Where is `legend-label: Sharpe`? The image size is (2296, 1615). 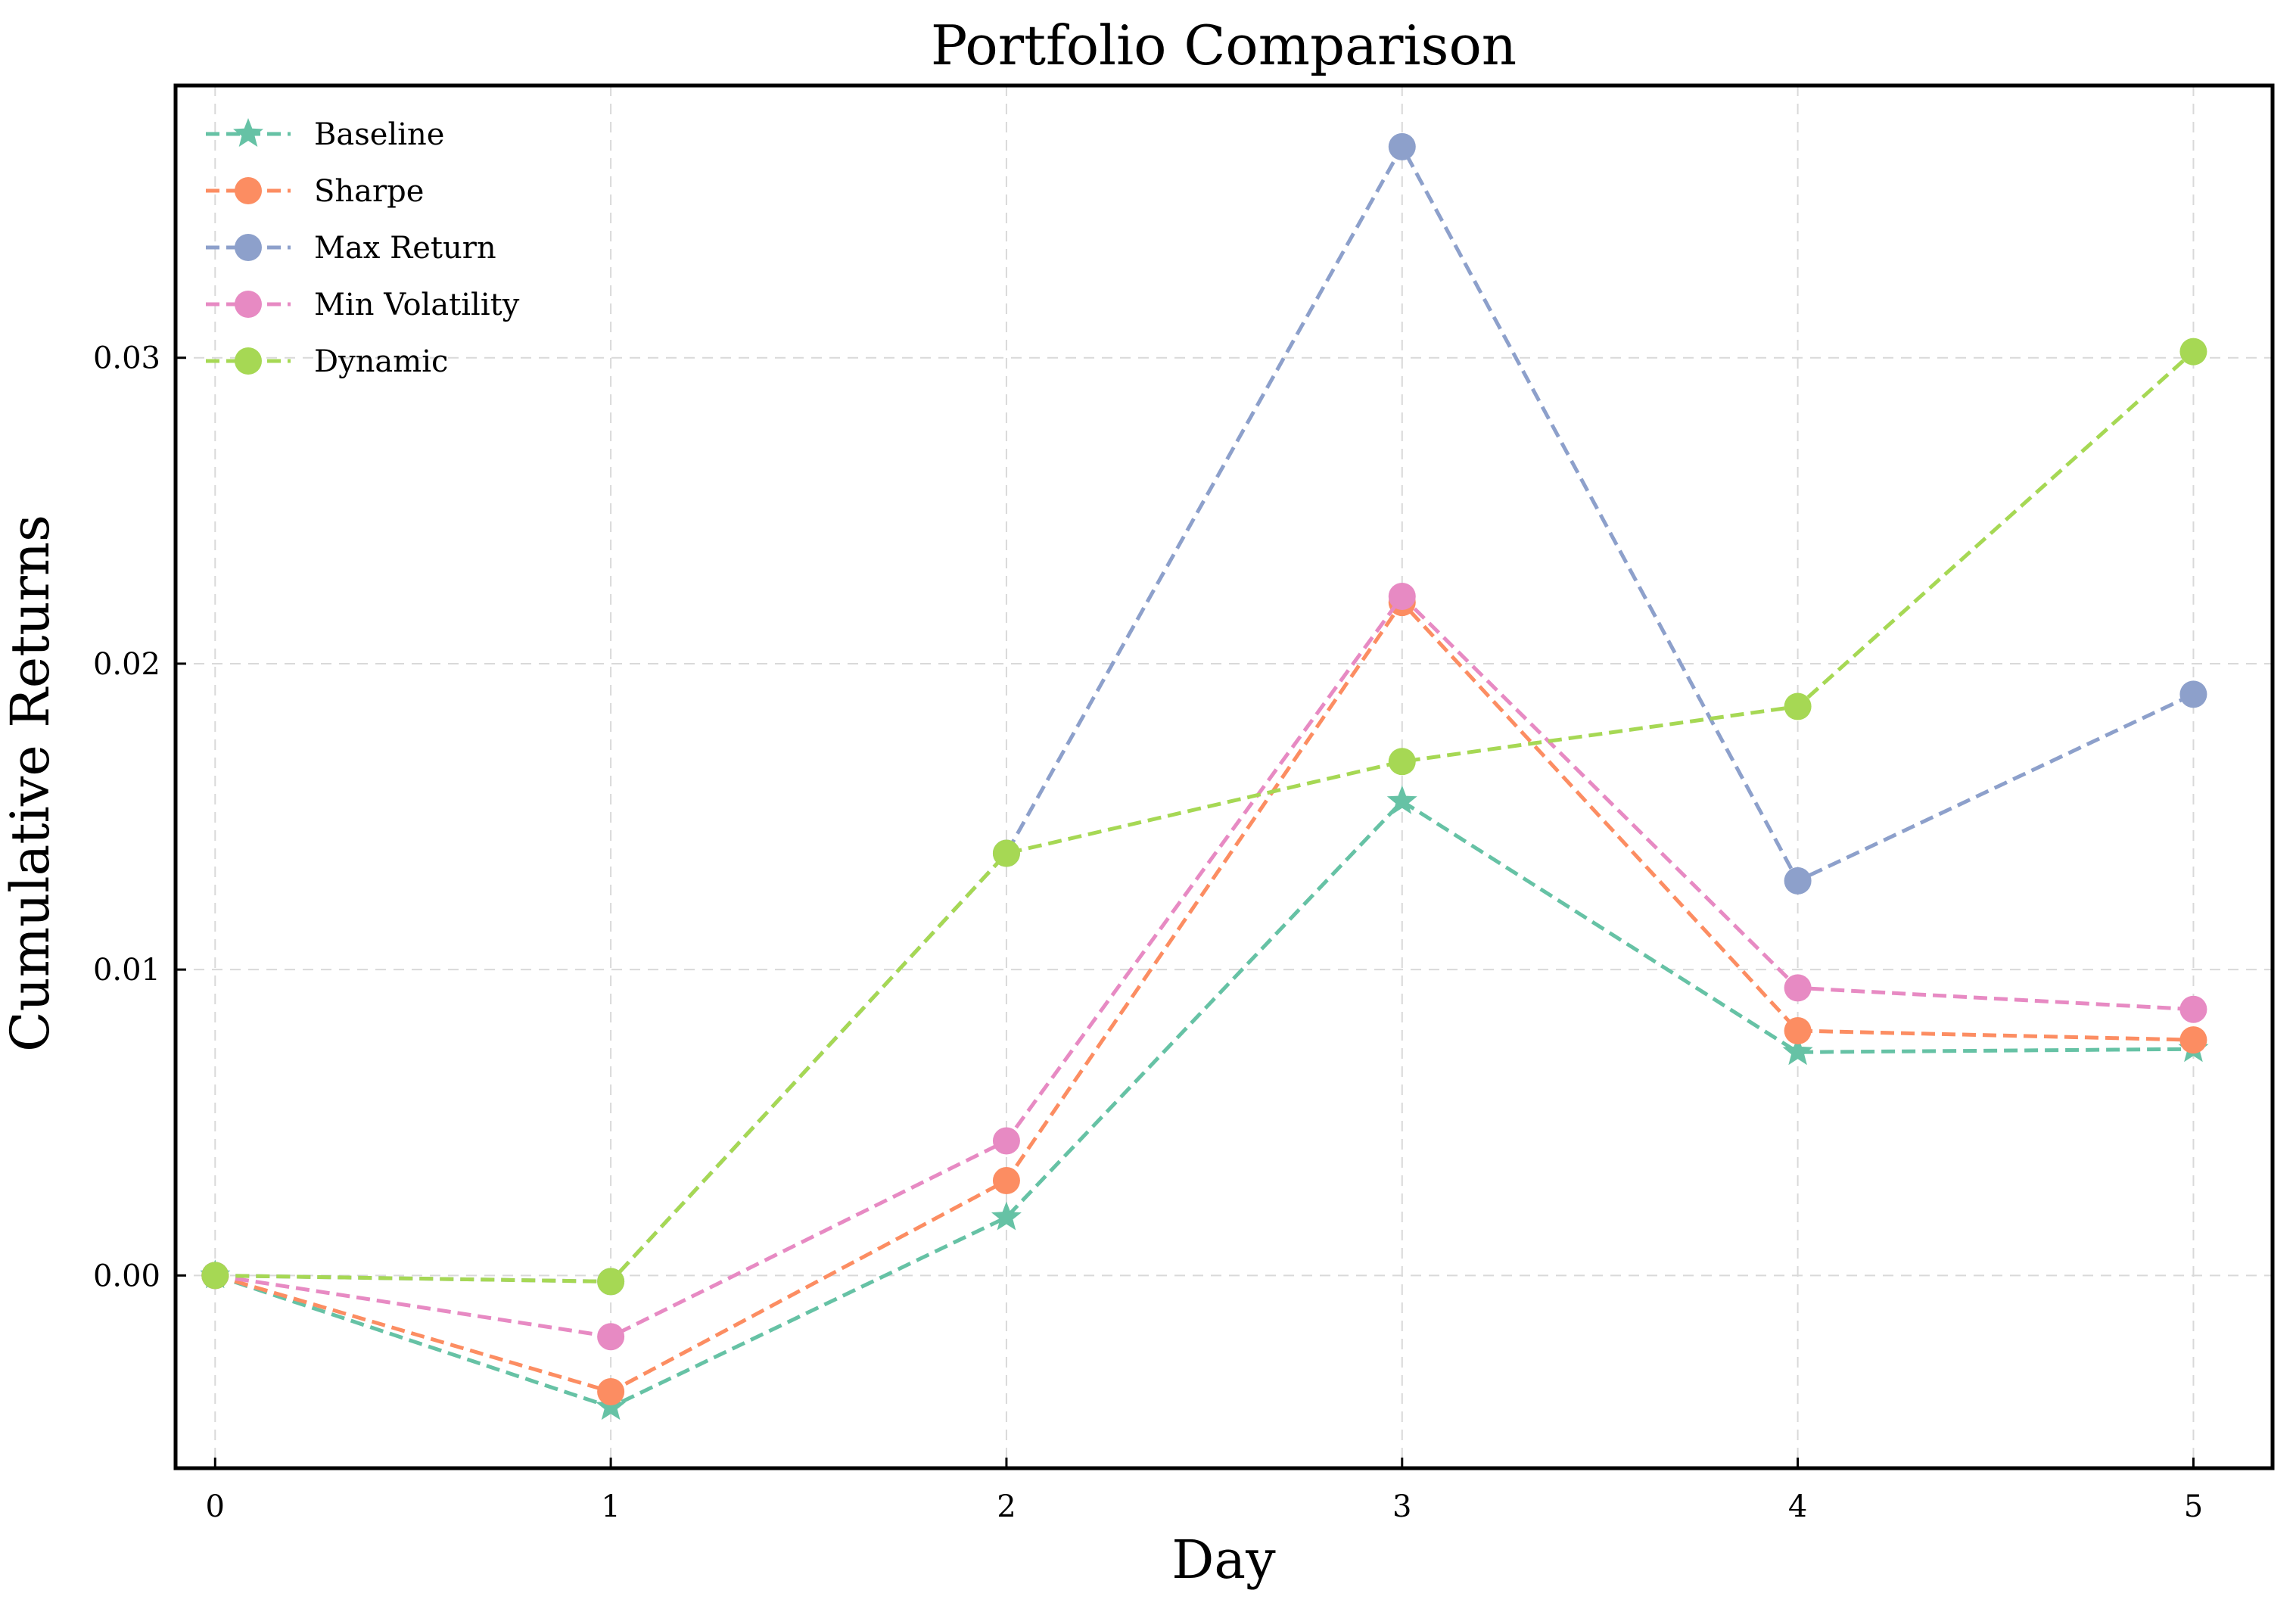 legend-label: Sharpe is located at coordinates (369, 191).